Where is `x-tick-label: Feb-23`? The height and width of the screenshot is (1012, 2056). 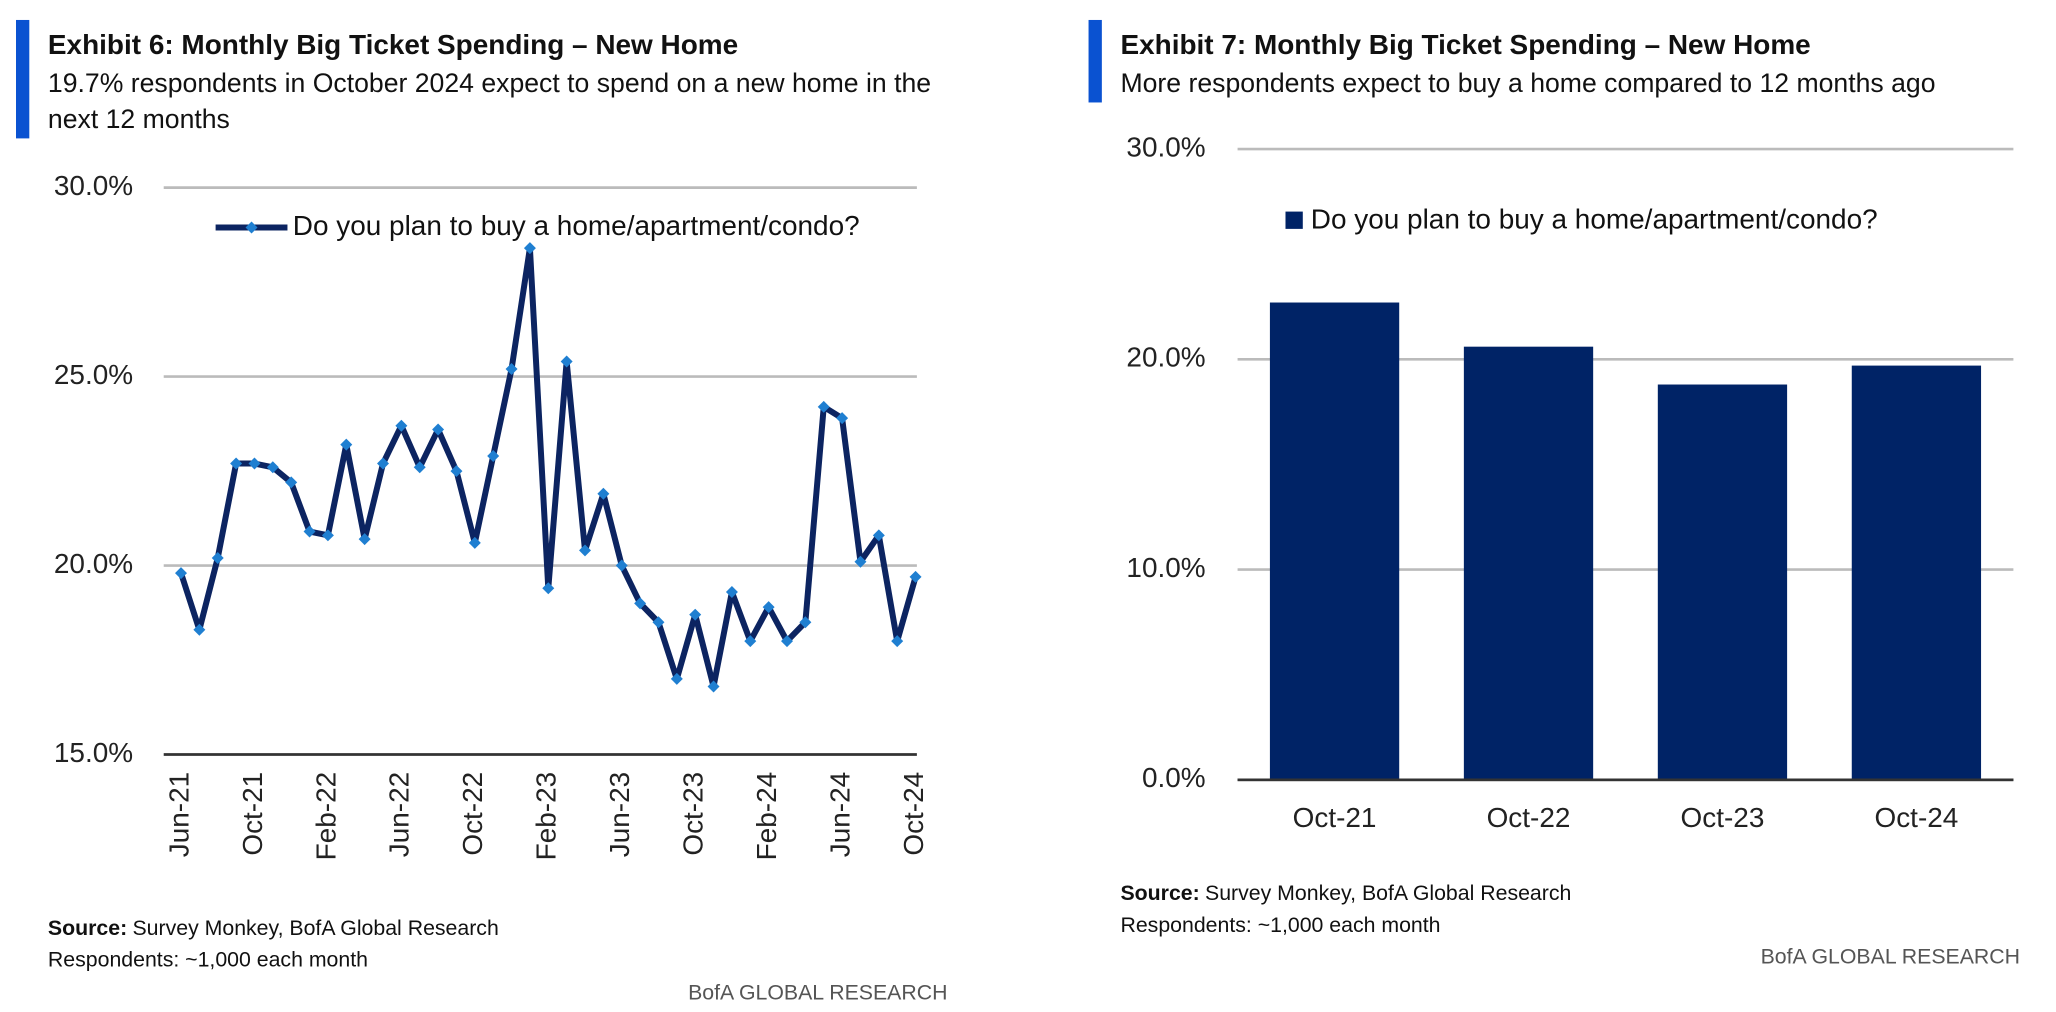 x-tick-label: Feb-23 is located at coordinates (546, 816).